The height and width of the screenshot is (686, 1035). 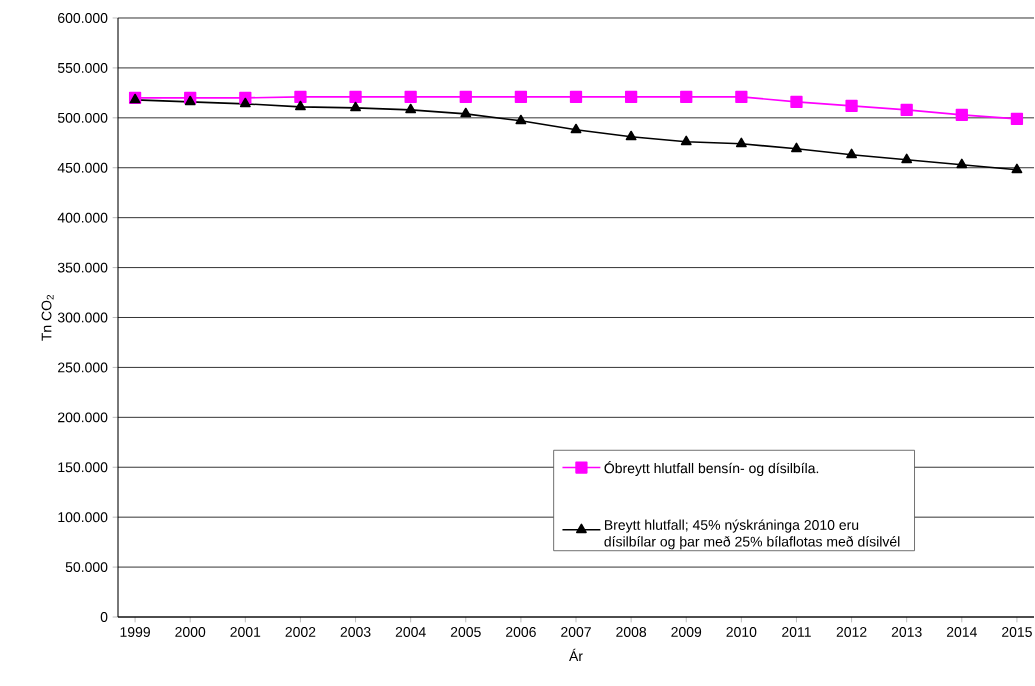 What do you see at coordinates (82, 67) in the screenshot?
I see `y-tick-label: 550.000` at bounding box center [82, 67].